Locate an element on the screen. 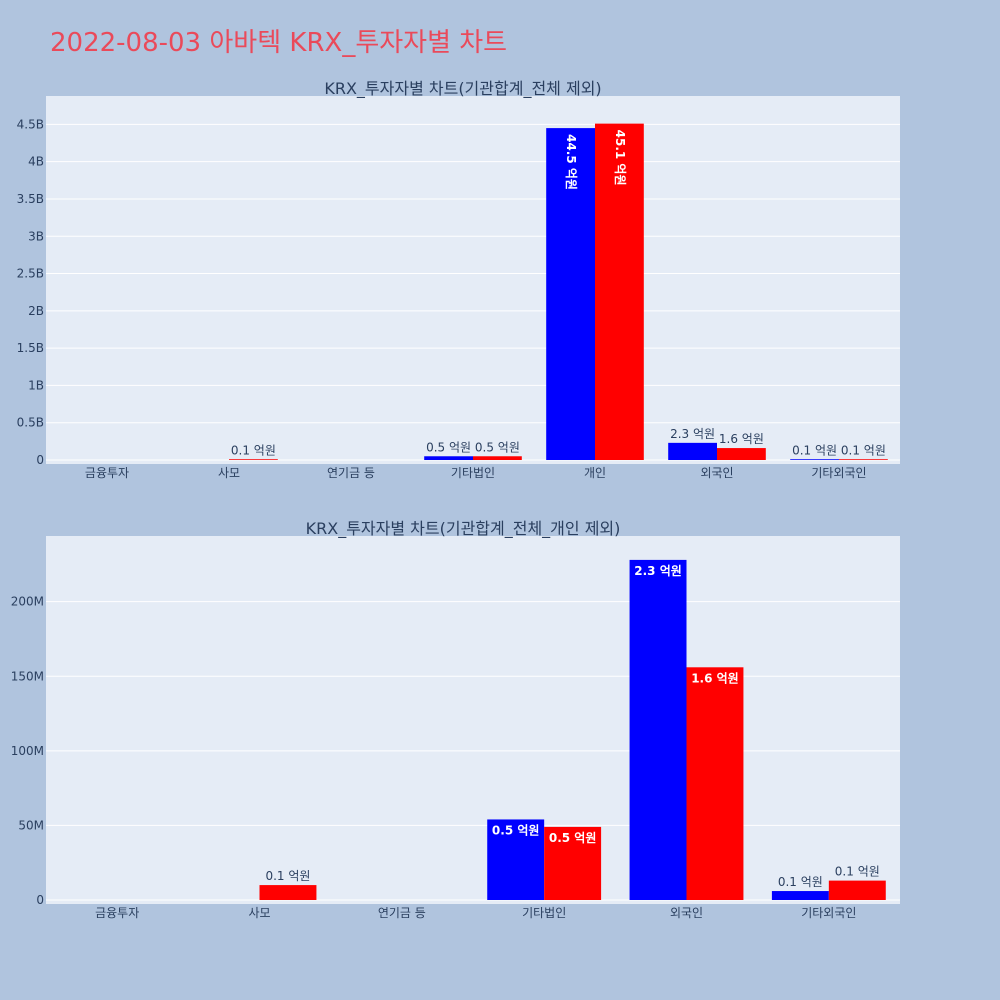  chart-title: KRX_투자자별 차트(기관합계_전체 제외) is located at coordinates (462, 89).